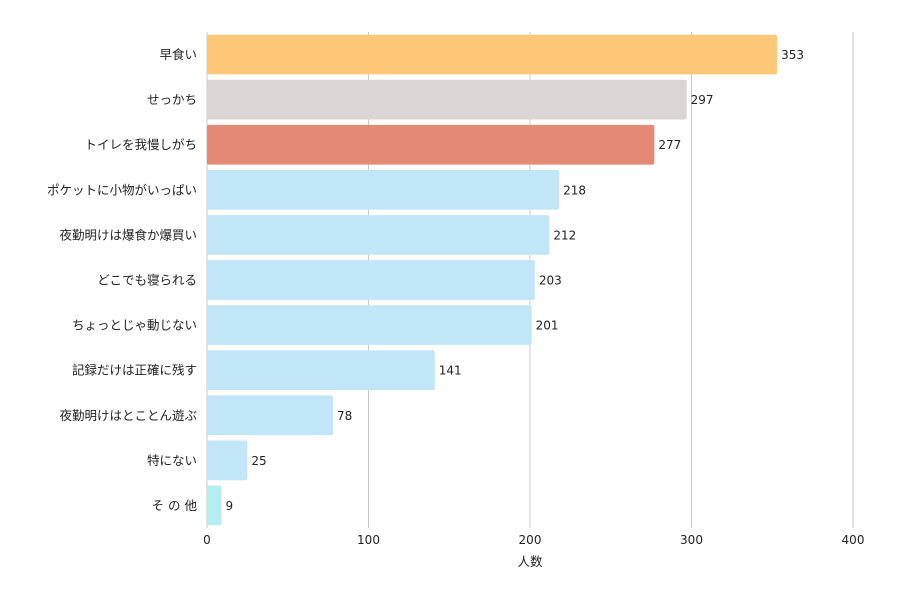 The image size is (900, 600). Describe the element at coordinates (134, 325) in the screenshot. I see `category-label: ちょっとじゃ動じない` at that location.